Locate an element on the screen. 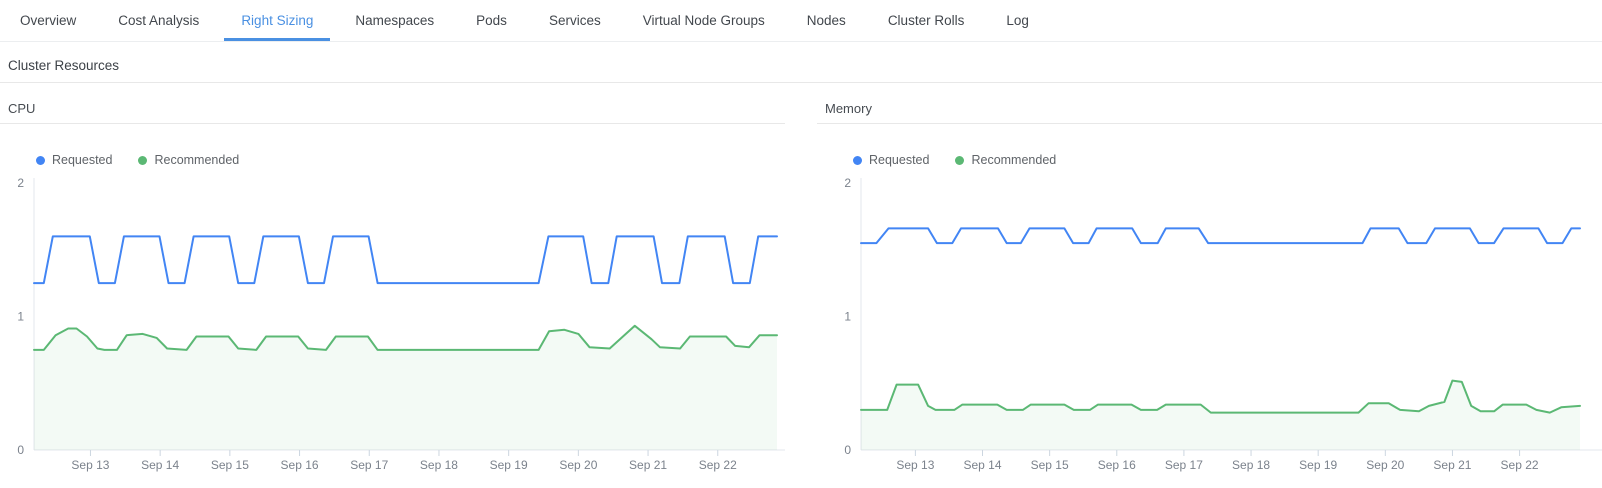  tab-nodes: Nodes is located at coordinates (826, 20).